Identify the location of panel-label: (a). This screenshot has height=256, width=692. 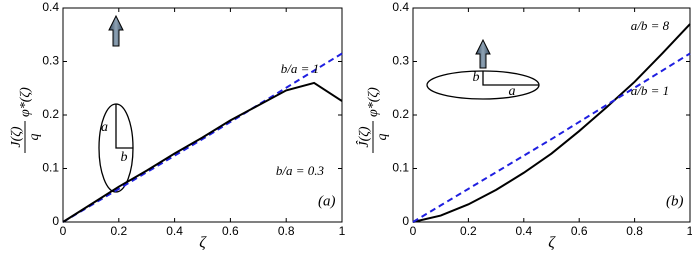
(327, 201).